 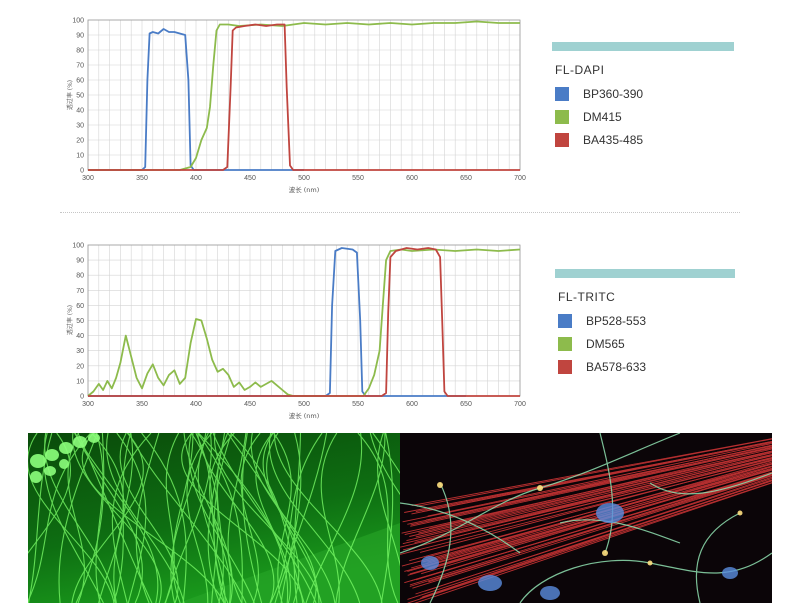 I want to click on green-fluorescence-image, so click(x=214, y=518).